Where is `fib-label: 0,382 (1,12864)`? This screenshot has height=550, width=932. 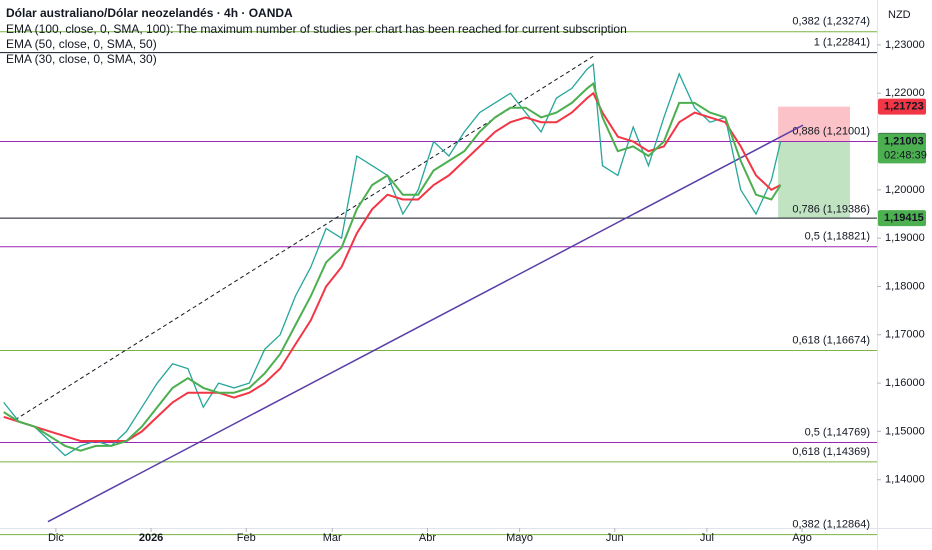
fib-label: 0,382 (1,12864) is located at coordinates (831, 524).